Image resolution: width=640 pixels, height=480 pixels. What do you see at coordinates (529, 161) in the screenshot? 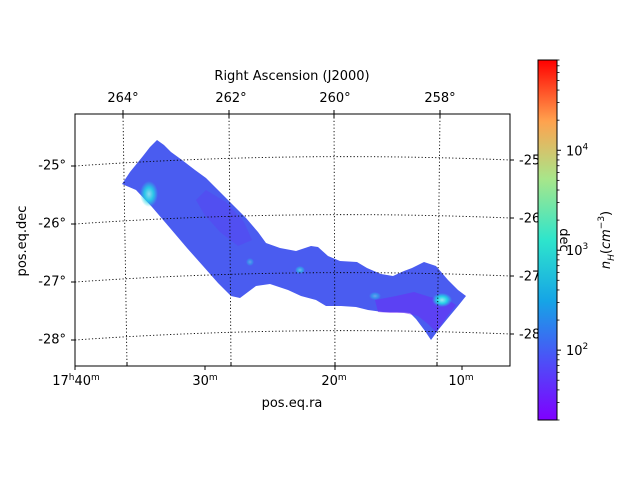
I see `right-tick-label: -25` at bounding box center [529, 161].